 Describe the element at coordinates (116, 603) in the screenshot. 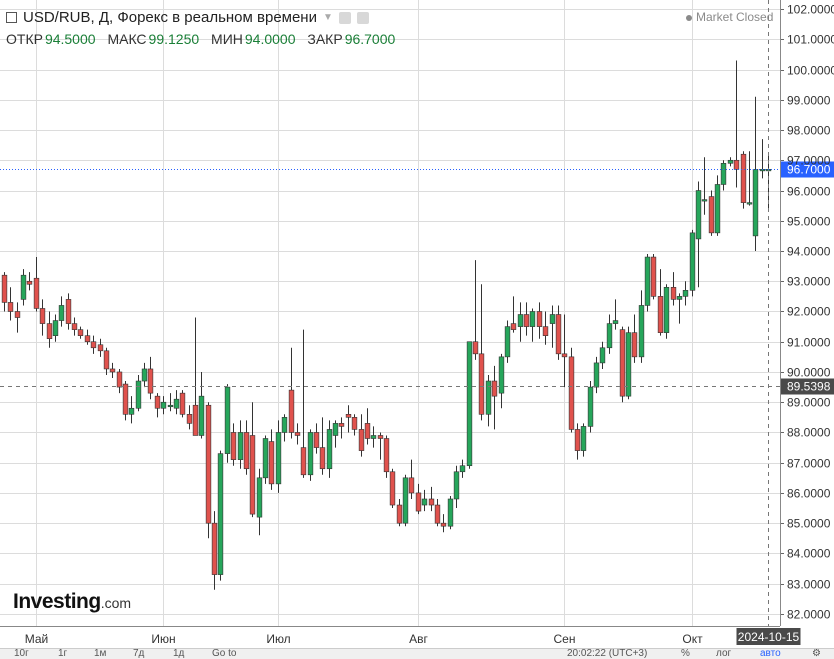

I see `logo-domain: .com` at that location.